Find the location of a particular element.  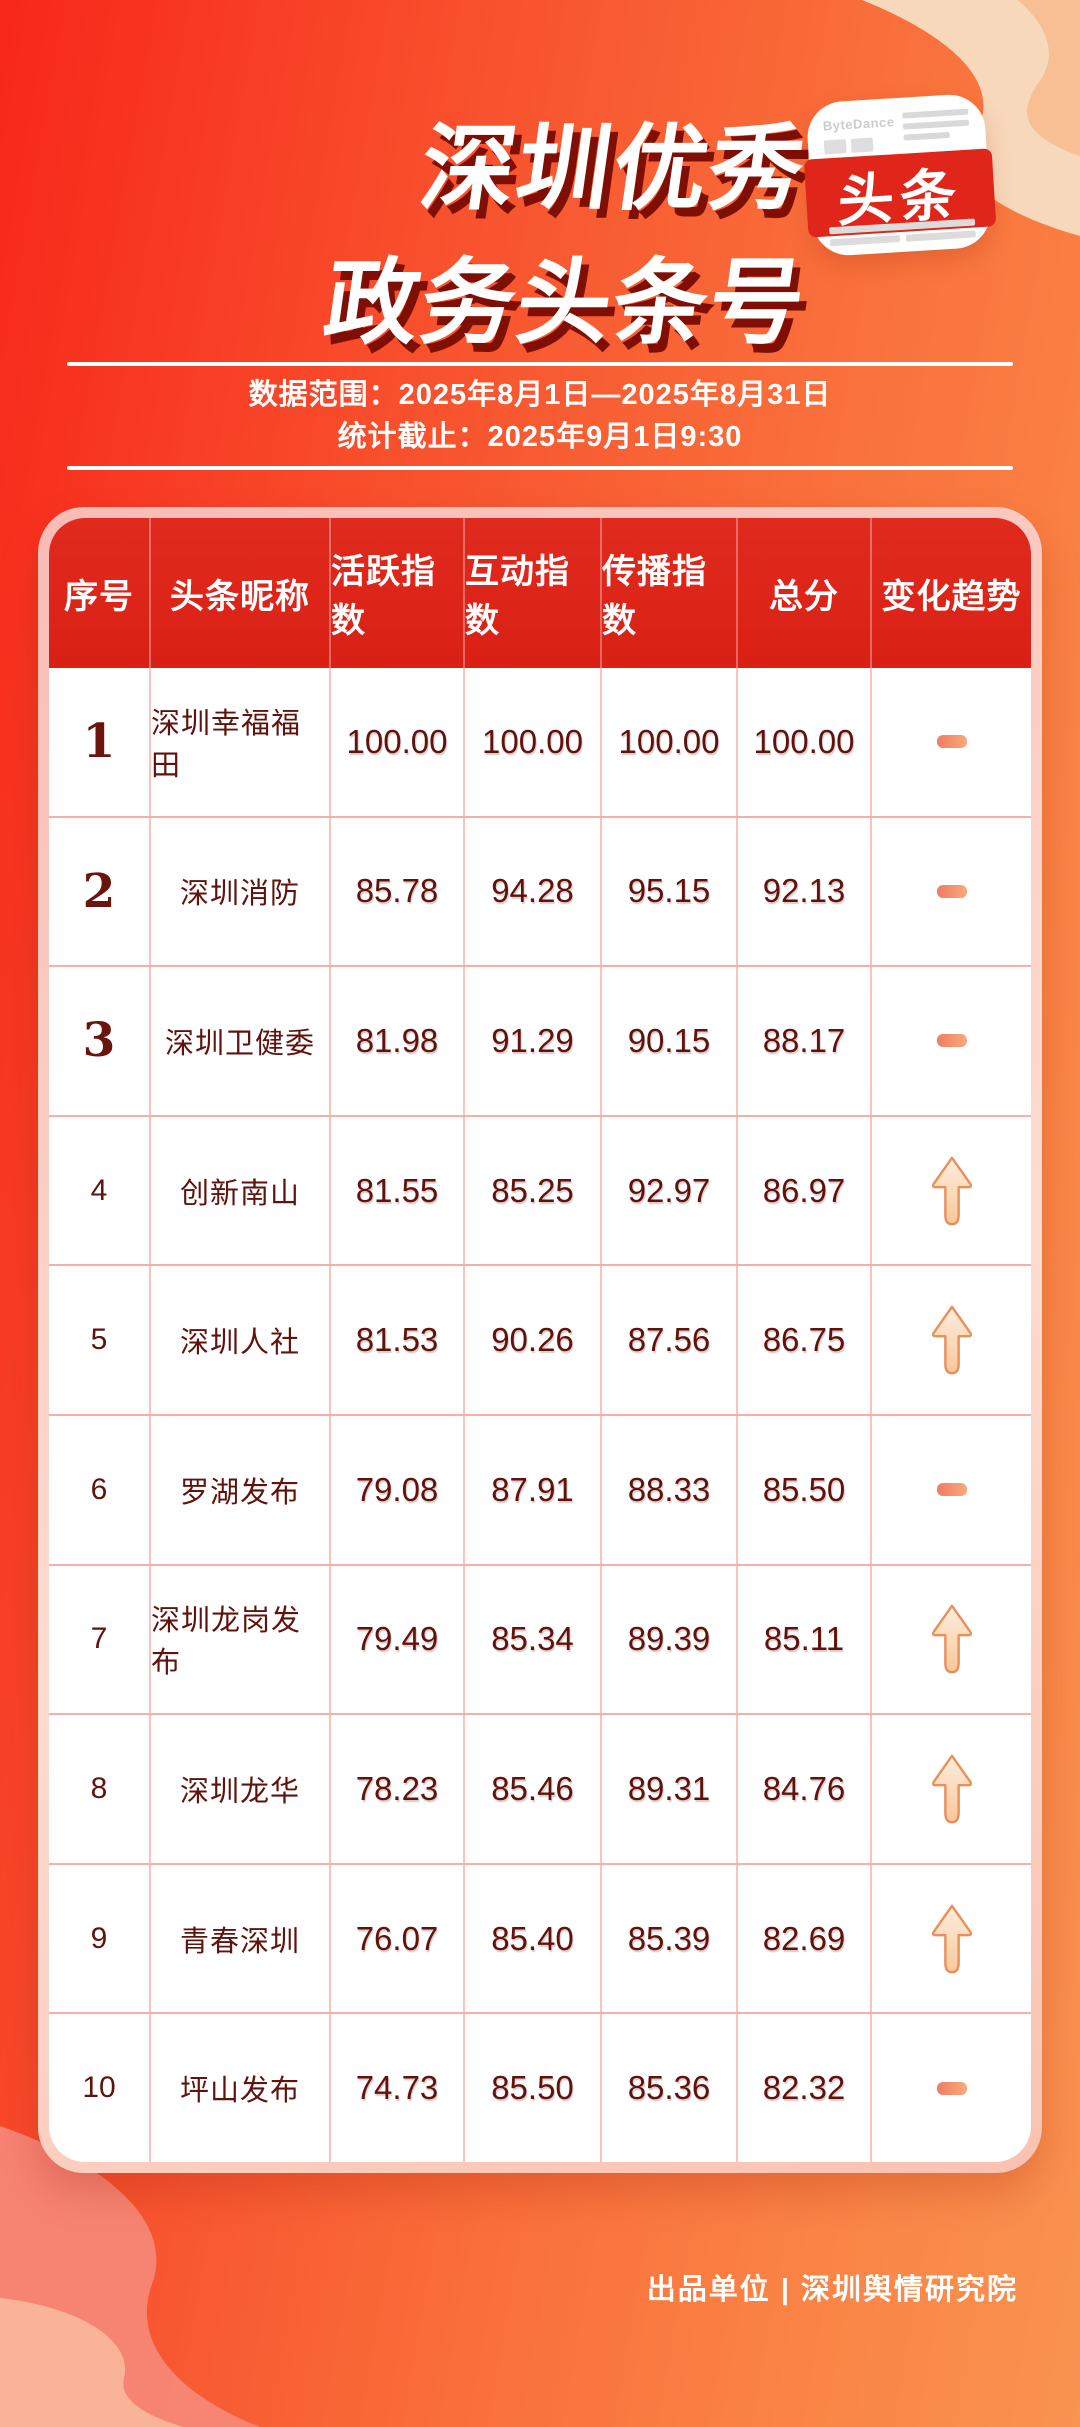

active-index-cell: 74.73 is located at coordinates (398, 2088).